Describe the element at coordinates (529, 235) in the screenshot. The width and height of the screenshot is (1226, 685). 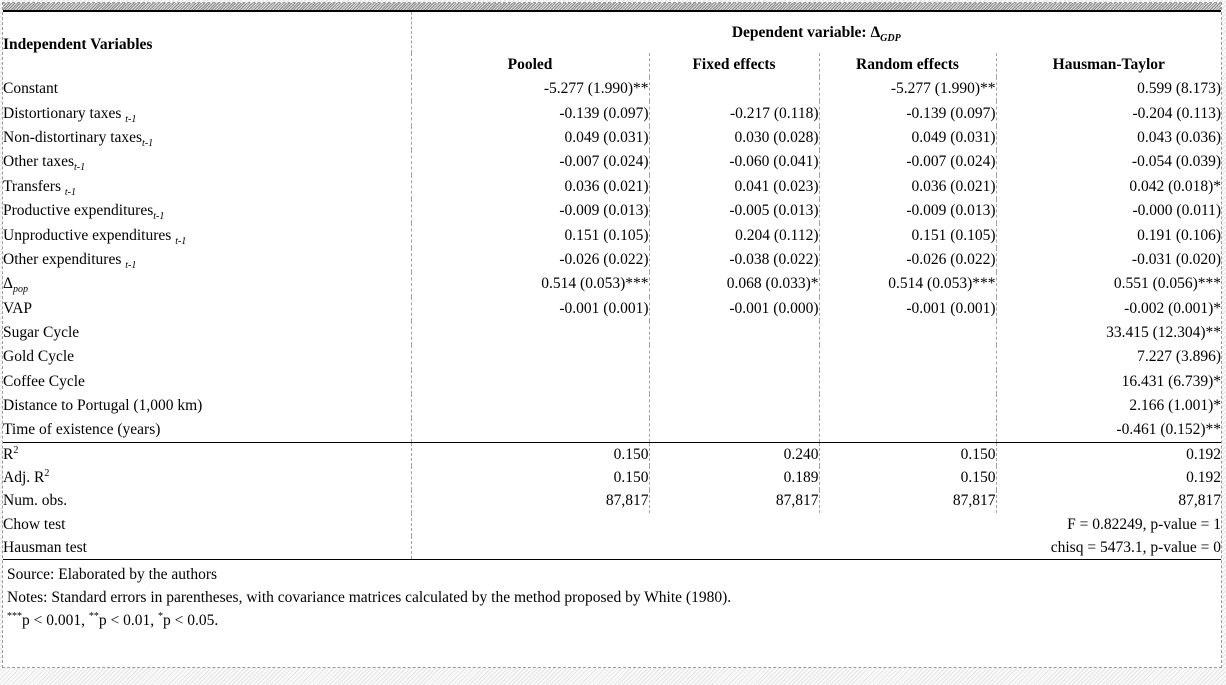
I see `coefficient-cell: 0.151 (0.105)` at that location.